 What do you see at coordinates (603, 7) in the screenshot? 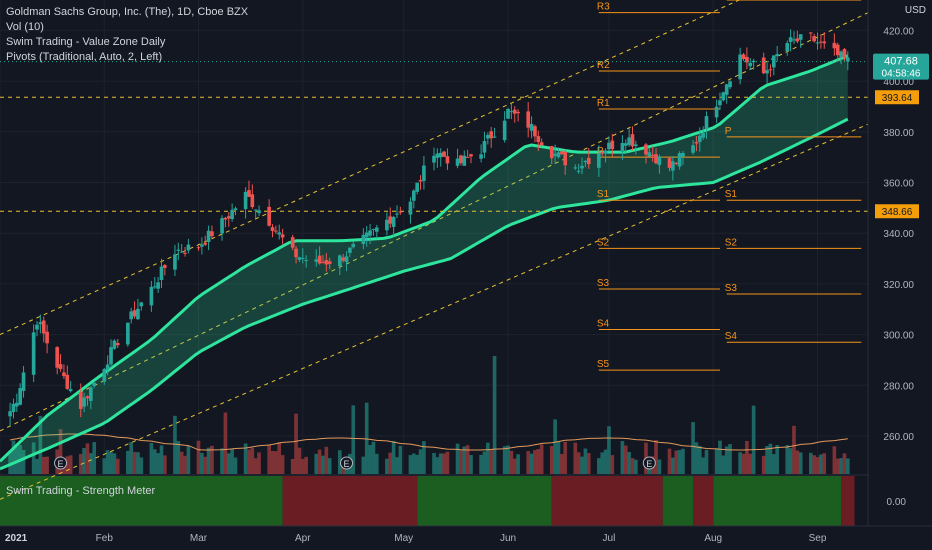
I see `pivot-label: R3` at bounding box center [603, 7].